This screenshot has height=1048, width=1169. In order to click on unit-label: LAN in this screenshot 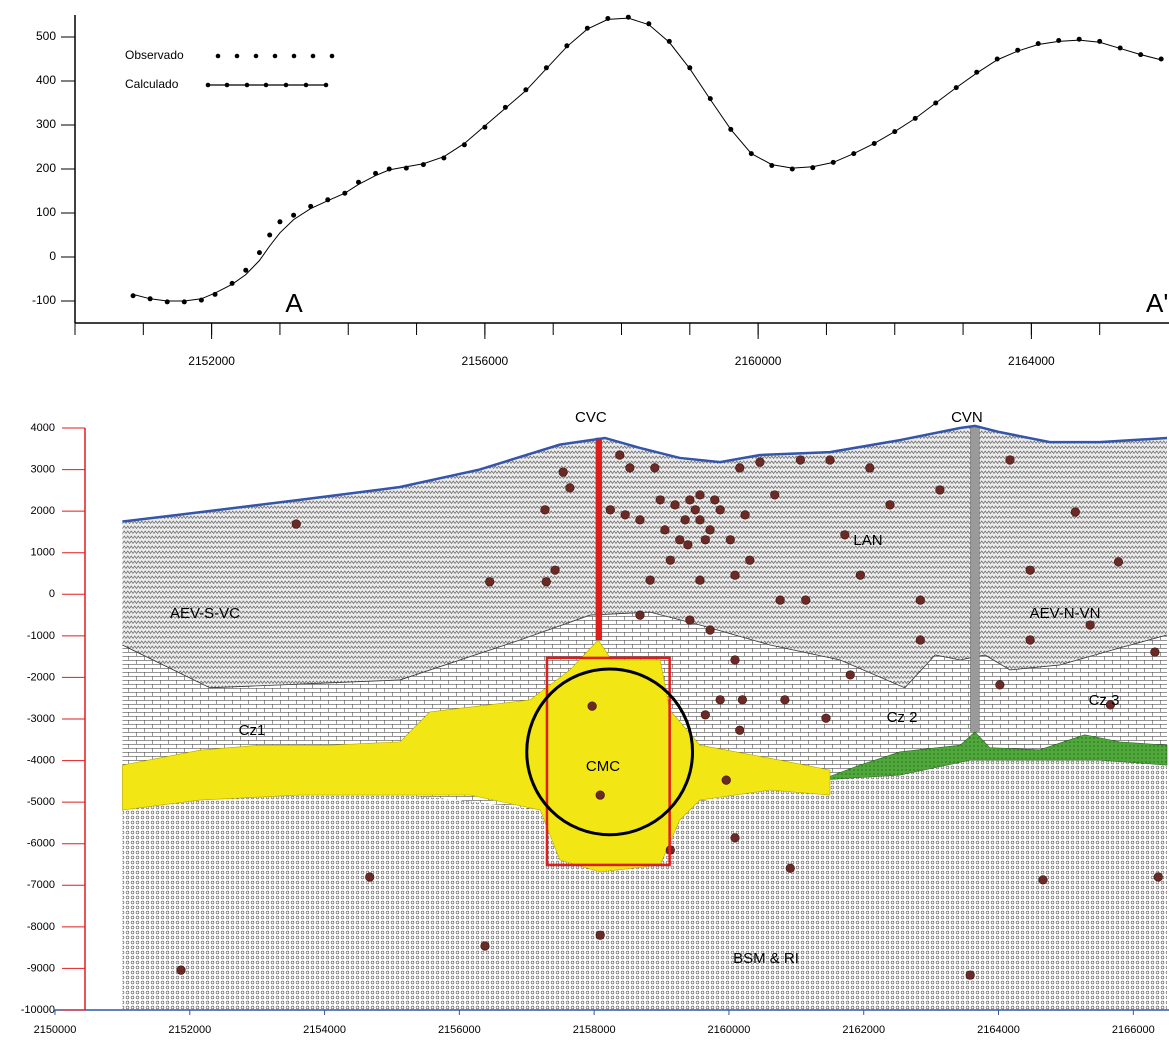, I will do `click(867, 540)`.